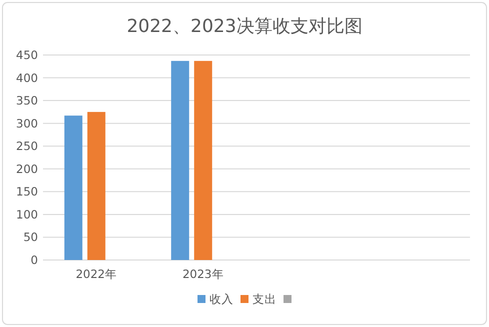 This screenshot has width=489, height=327. Describe the element at coordinates (97, 274) in the screenshot. I see `x-tick-label: 2022年` at that location.